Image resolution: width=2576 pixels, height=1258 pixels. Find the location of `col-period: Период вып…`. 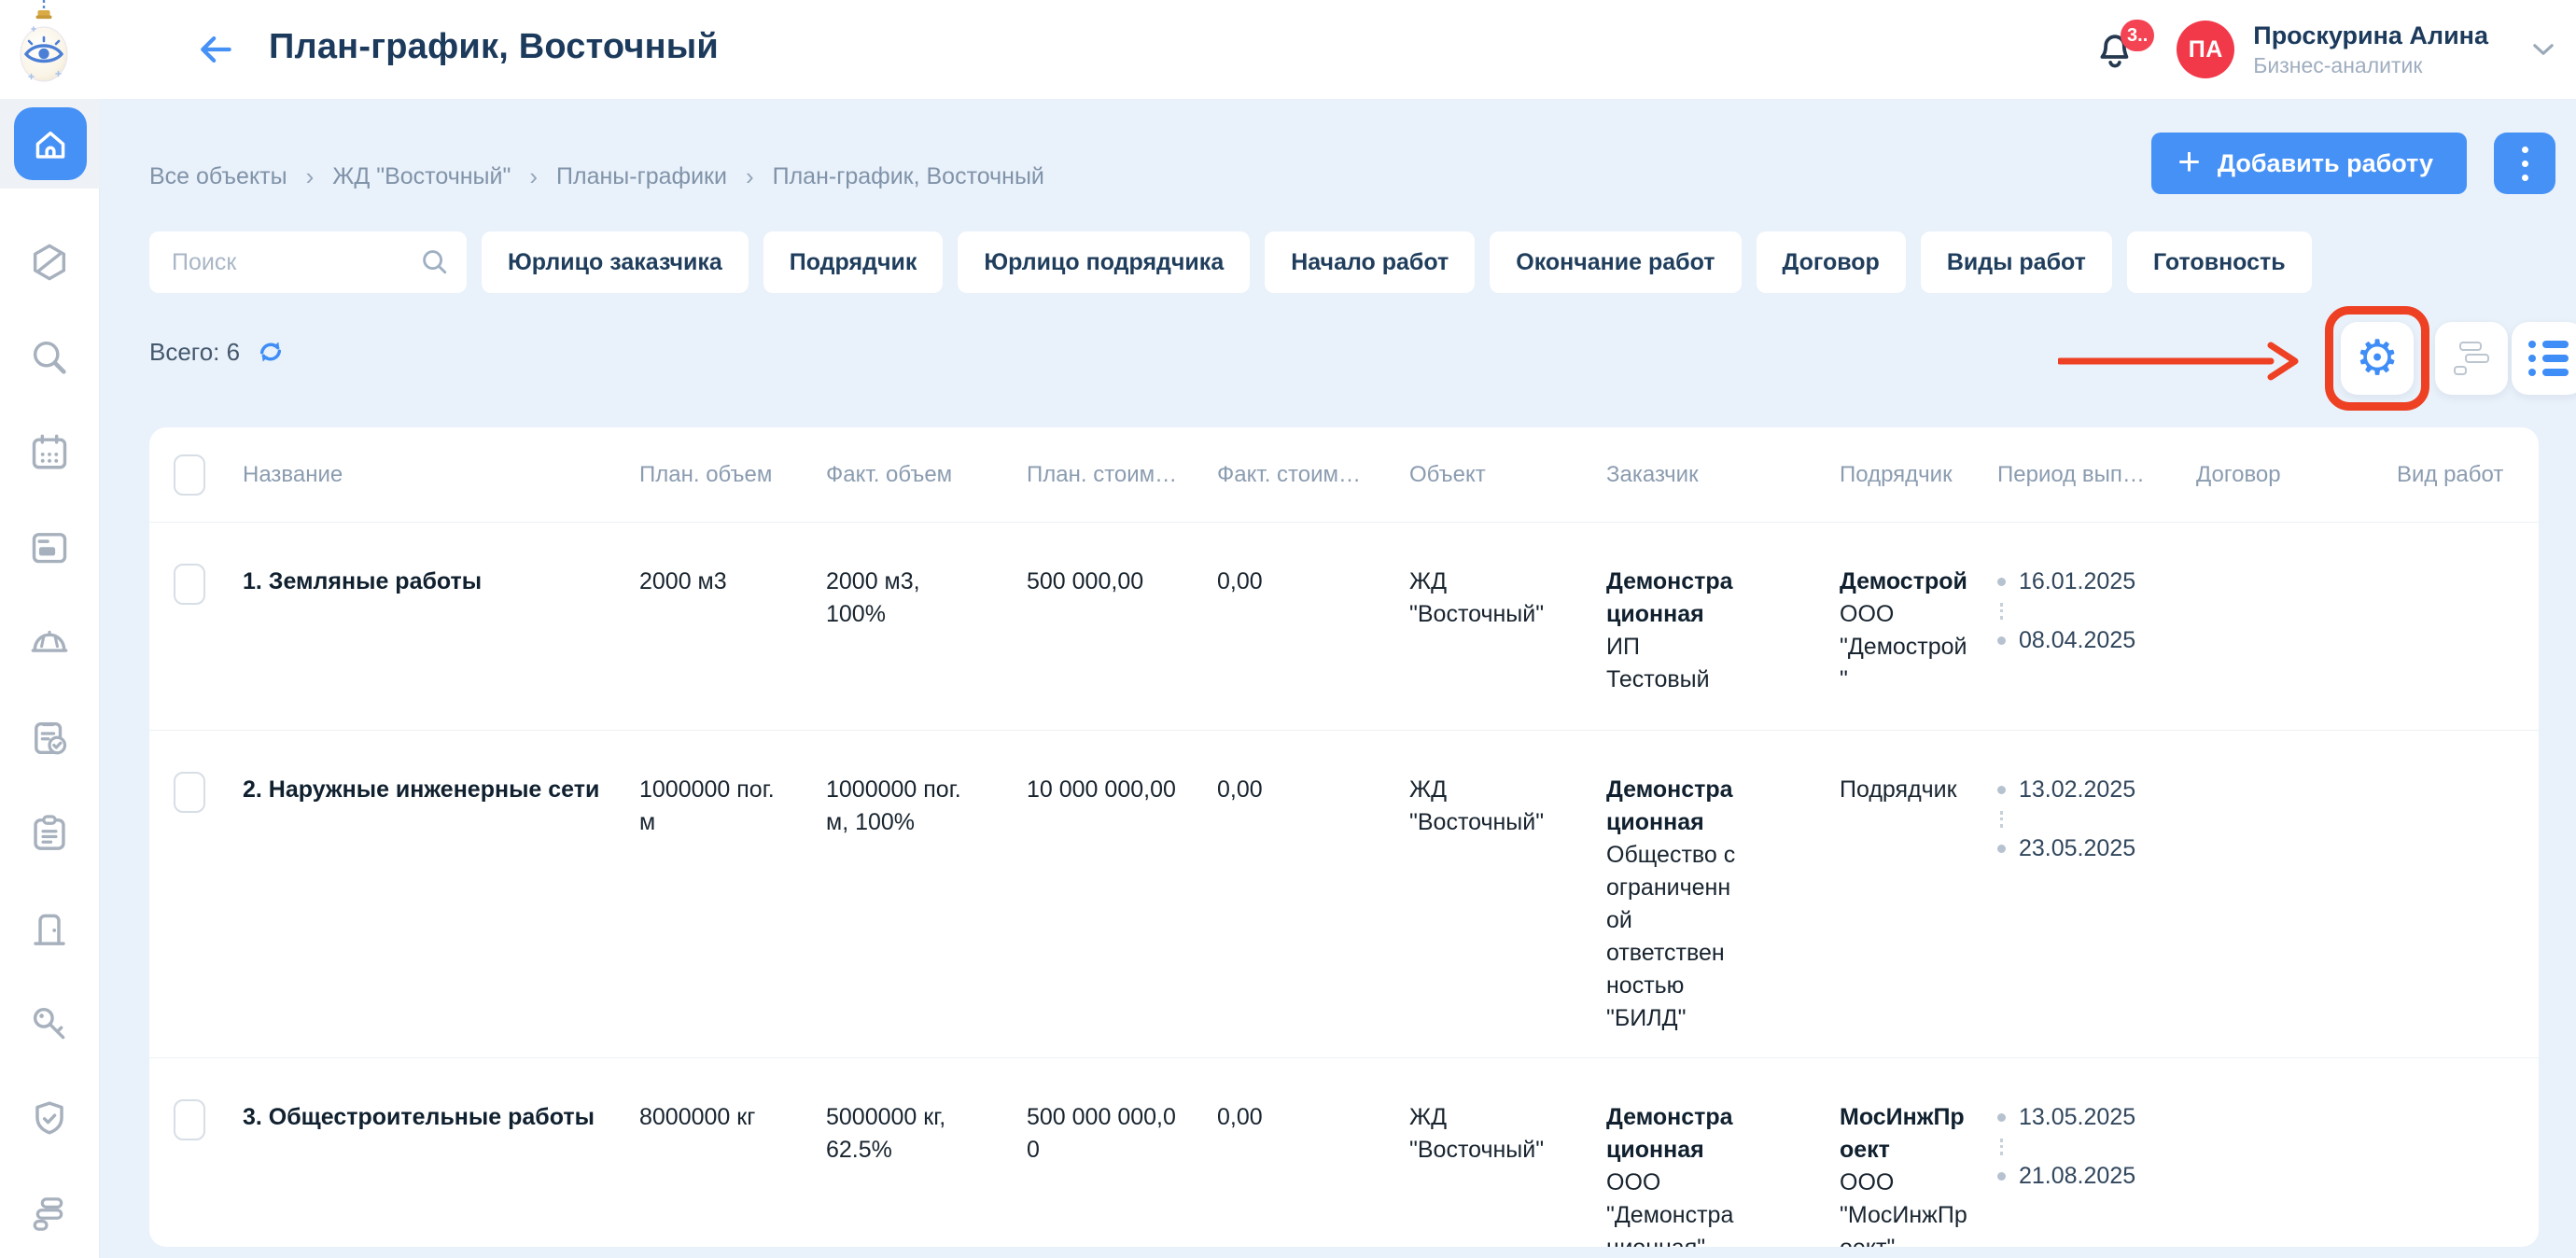

col-period: Период вып… is located at coordinates (2071, 474).